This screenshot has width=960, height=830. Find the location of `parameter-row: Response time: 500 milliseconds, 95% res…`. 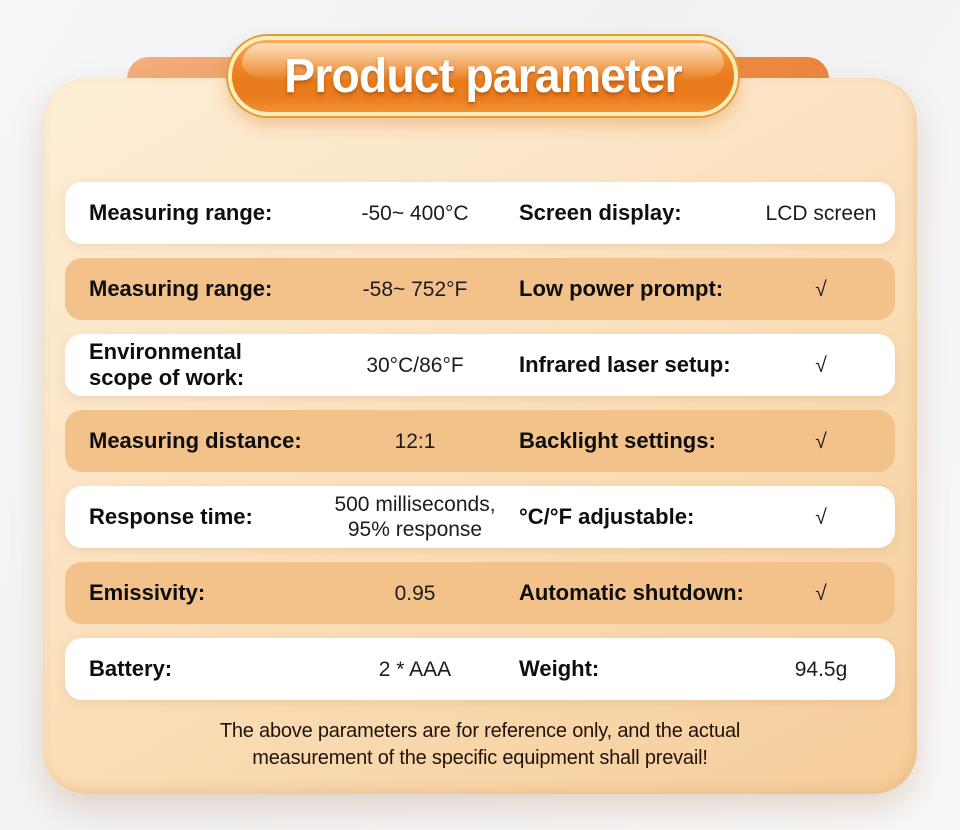

parameter-row: Response time: 500 milliseconds, 95% res… is located at coordinates (480, 517).